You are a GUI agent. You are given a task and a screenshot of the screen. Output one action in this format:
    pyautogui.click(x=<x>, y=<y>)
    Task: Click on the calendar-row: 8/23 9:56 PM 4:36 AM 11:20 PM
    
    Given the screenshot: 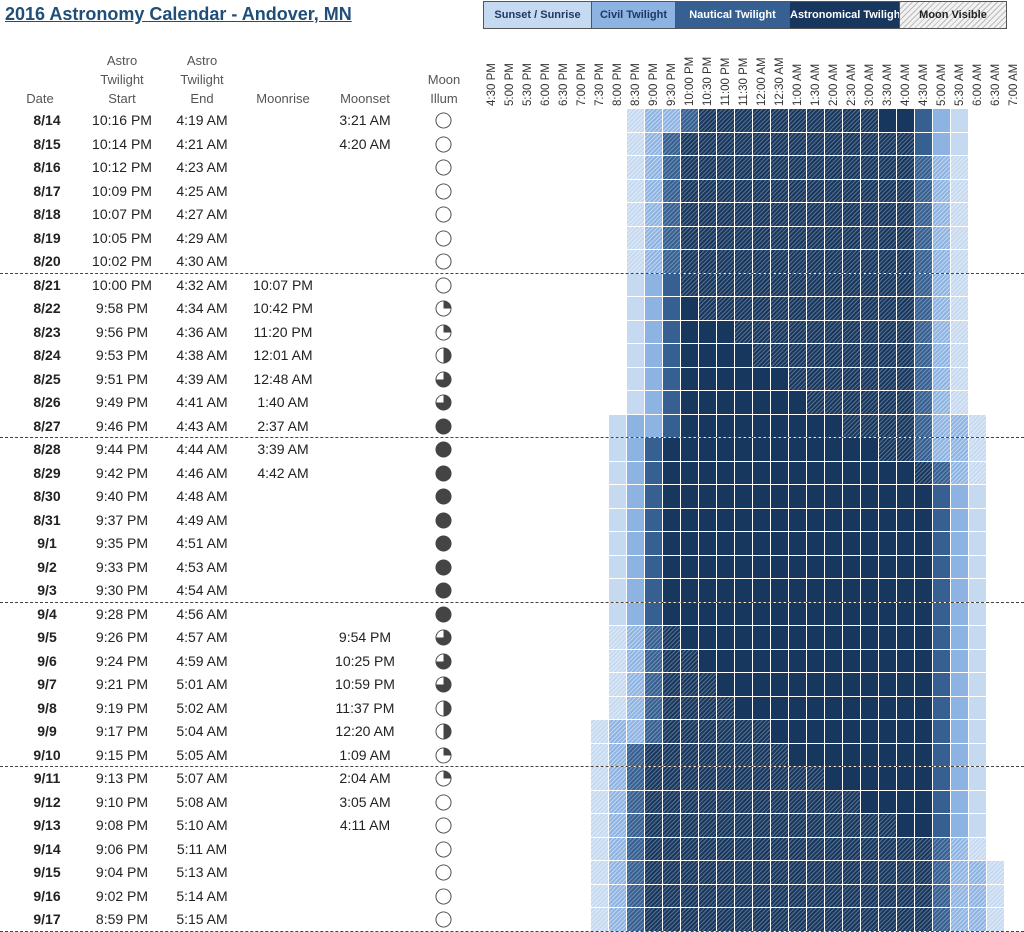 What is the action you would take?
    pyautogui.click(x=512, y=332)
    